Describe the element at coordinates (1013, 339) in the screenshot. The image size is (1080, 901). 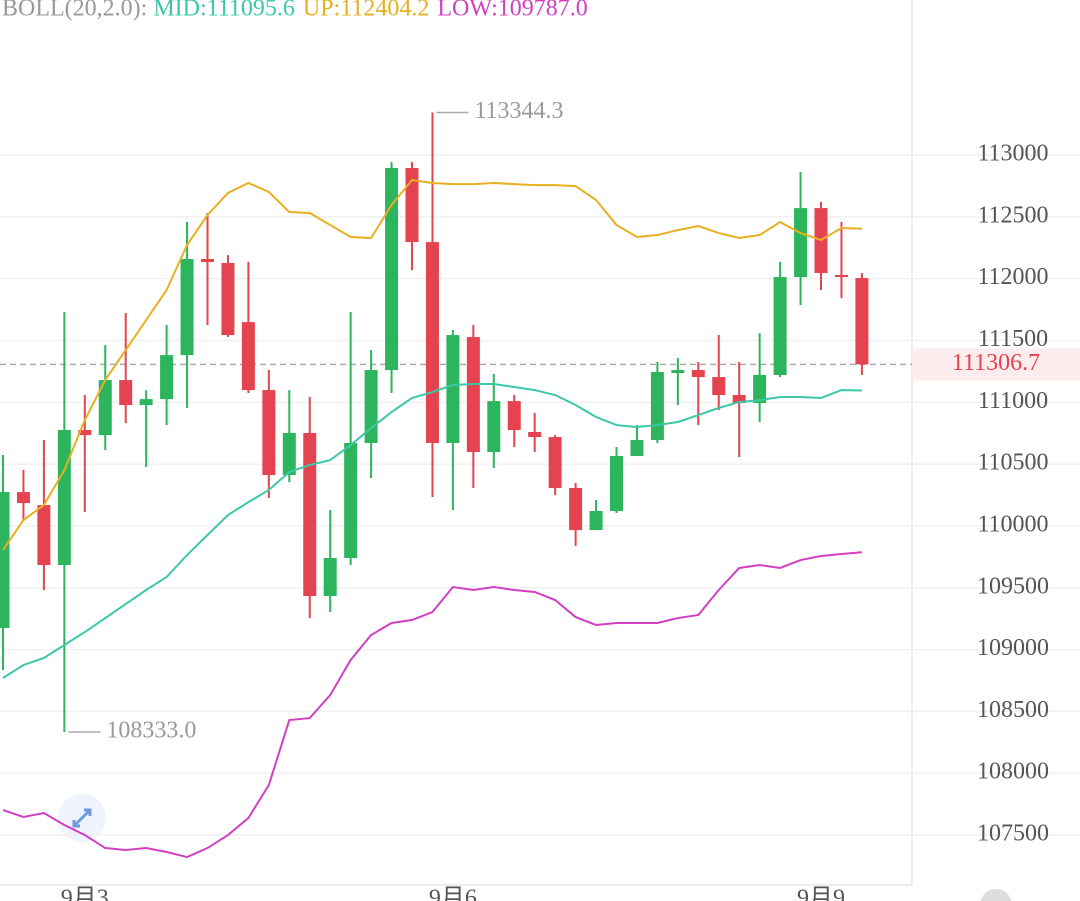
I see `y-tick-label: 111500` at that location.